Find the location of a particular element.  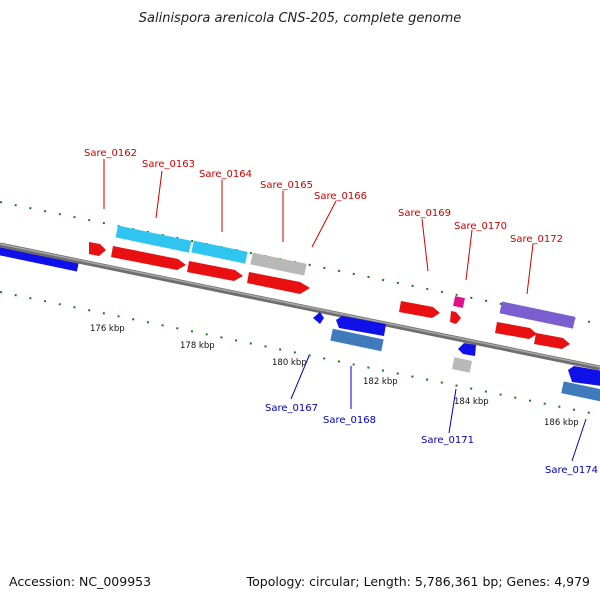

reverse-strand-genes is located at coordinates (456, 357).